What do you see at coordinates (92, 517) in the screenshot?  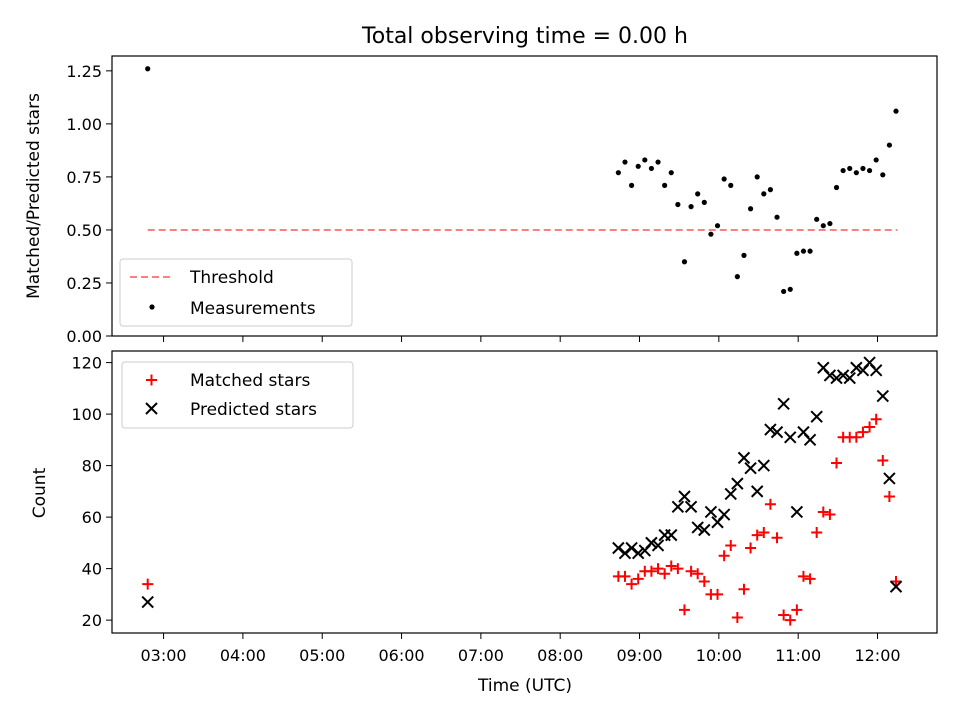 I see `bottom-y-tick-label: 60` at bounding box center [92, 517].